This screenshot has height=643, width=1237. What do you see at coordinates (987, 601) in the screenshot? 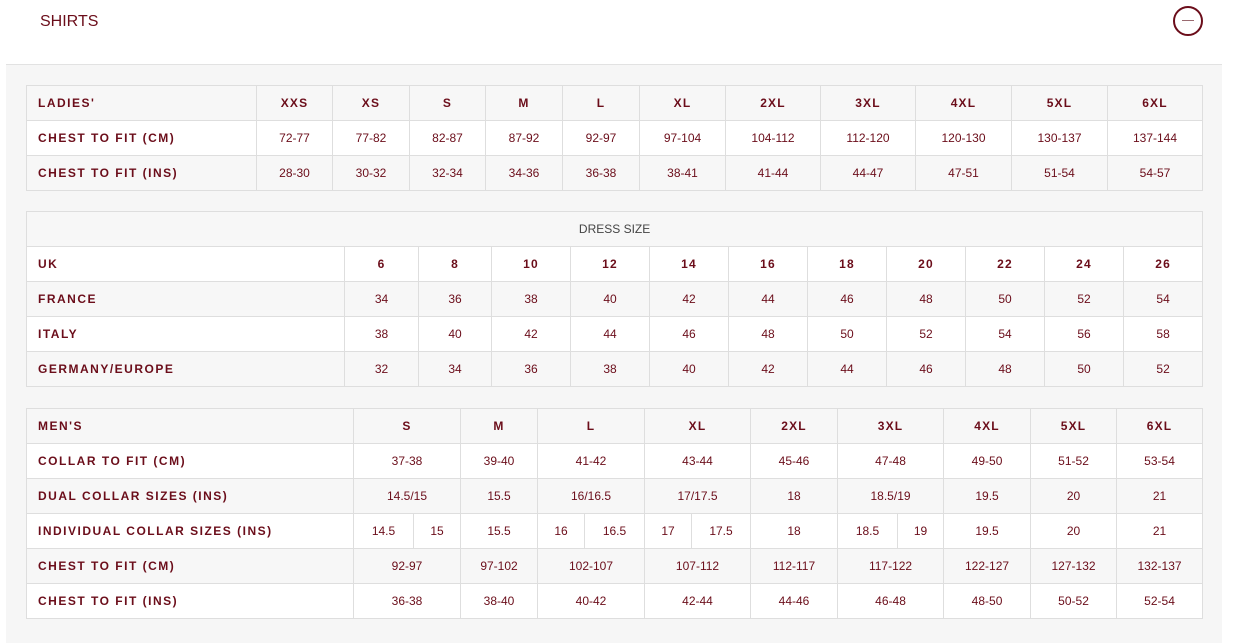
I see `table-cell: 48-50` at bounding box center [987, 601].